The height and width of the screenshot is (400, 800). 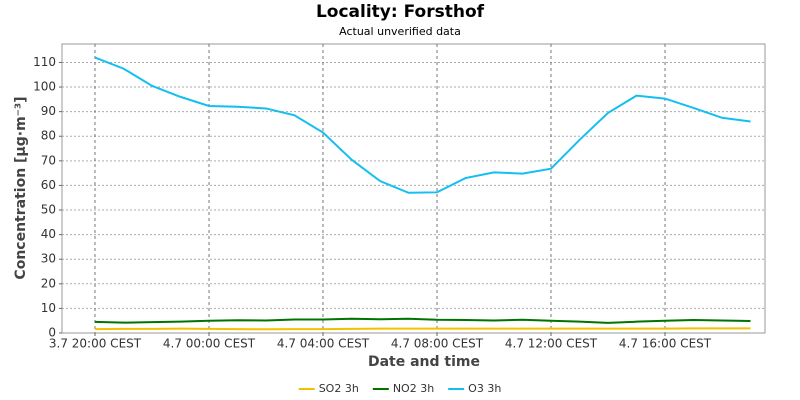 I want to click on y-tick-label: 60, so click(x=48, y=185).